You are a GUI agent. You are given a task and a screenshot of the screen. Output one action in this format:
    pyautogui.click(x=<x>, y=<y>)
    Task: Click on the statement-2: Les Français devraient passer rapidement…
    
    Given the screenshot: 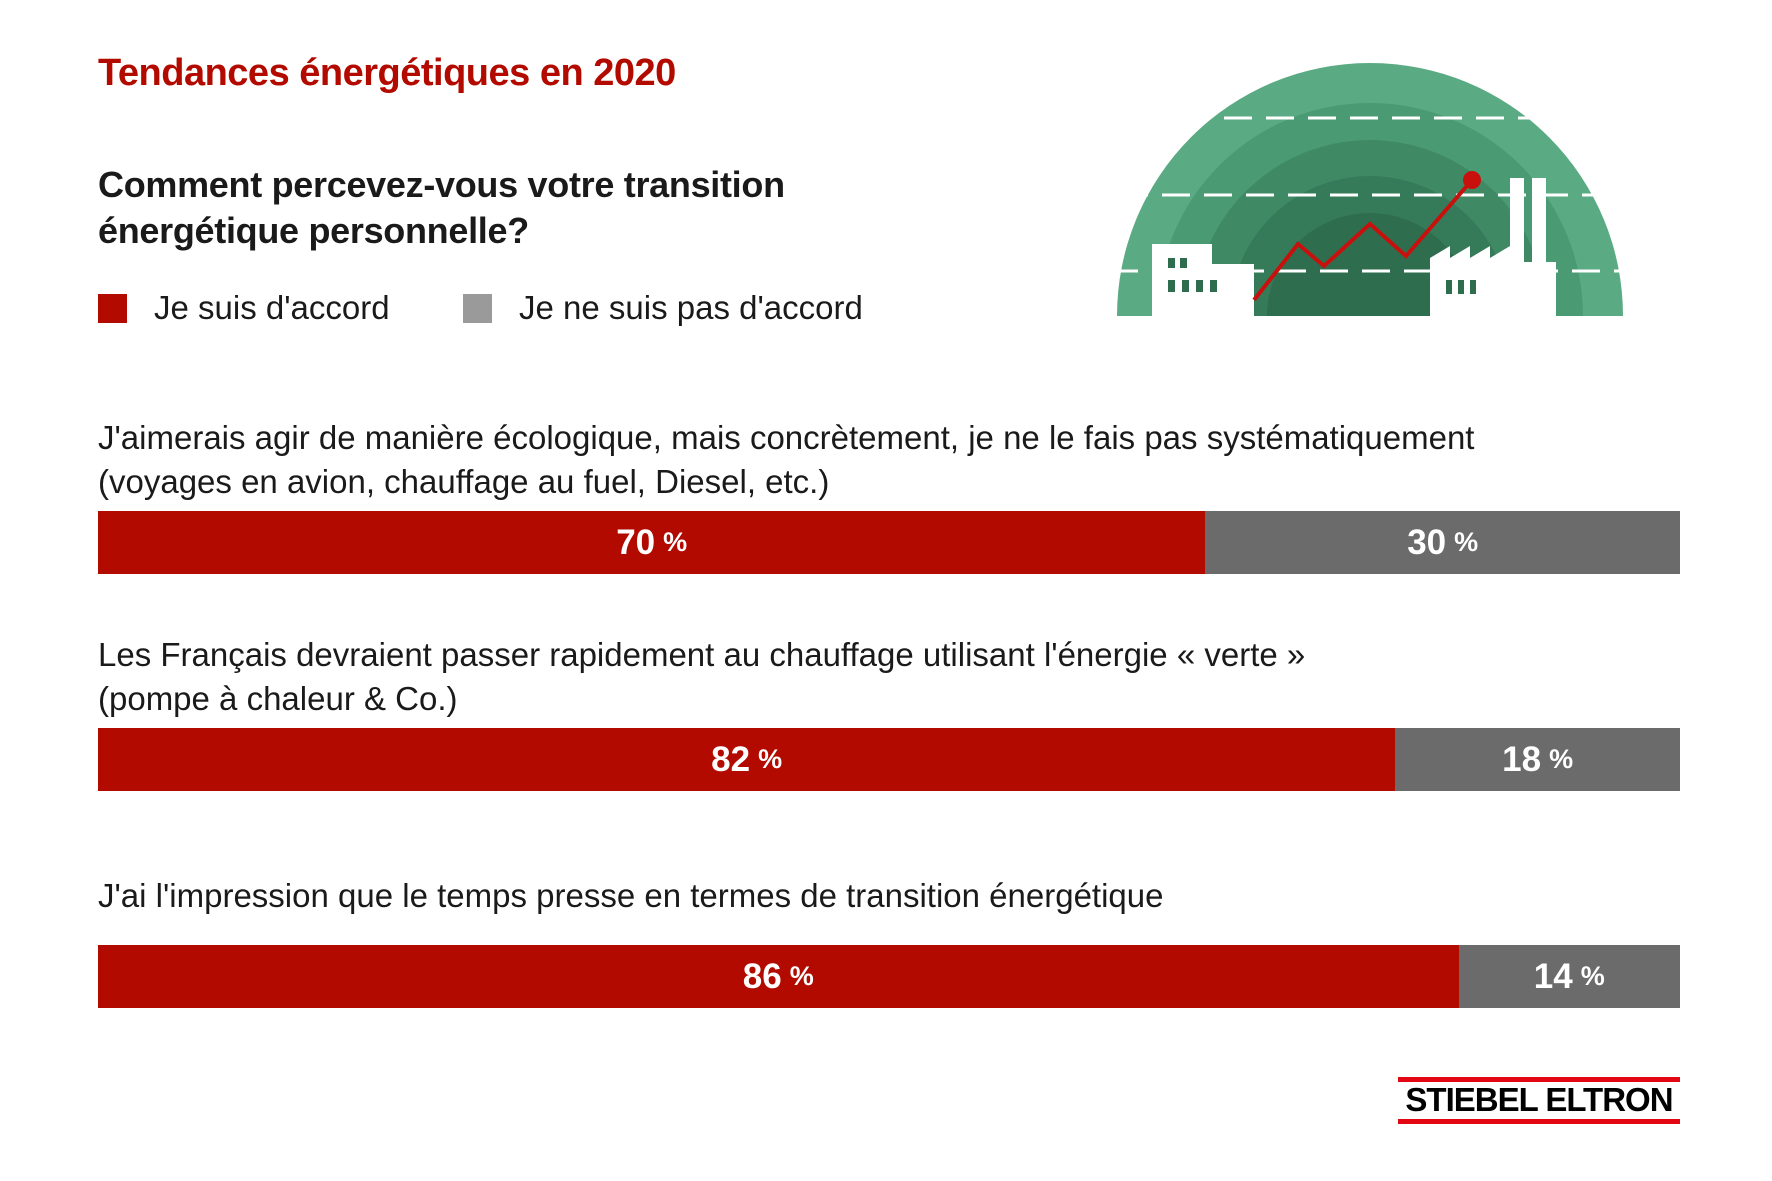 What is the action you would take?
    pyautogui.click(x=898, y=677)
    